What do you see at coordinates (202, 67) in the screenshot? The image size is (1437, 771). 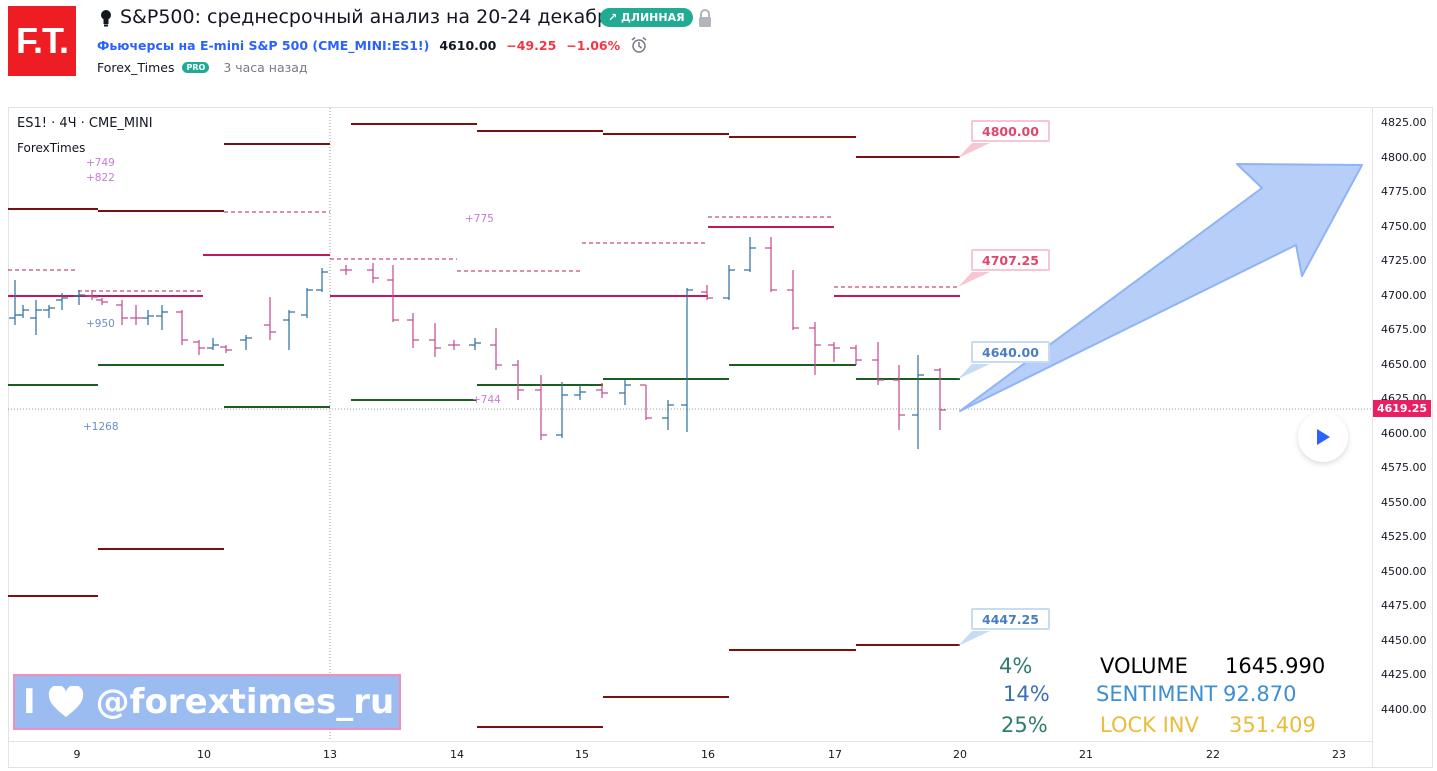 I see `author-line: Forex_Times PRO 3 часа назад` at bounding box center [202, 67].